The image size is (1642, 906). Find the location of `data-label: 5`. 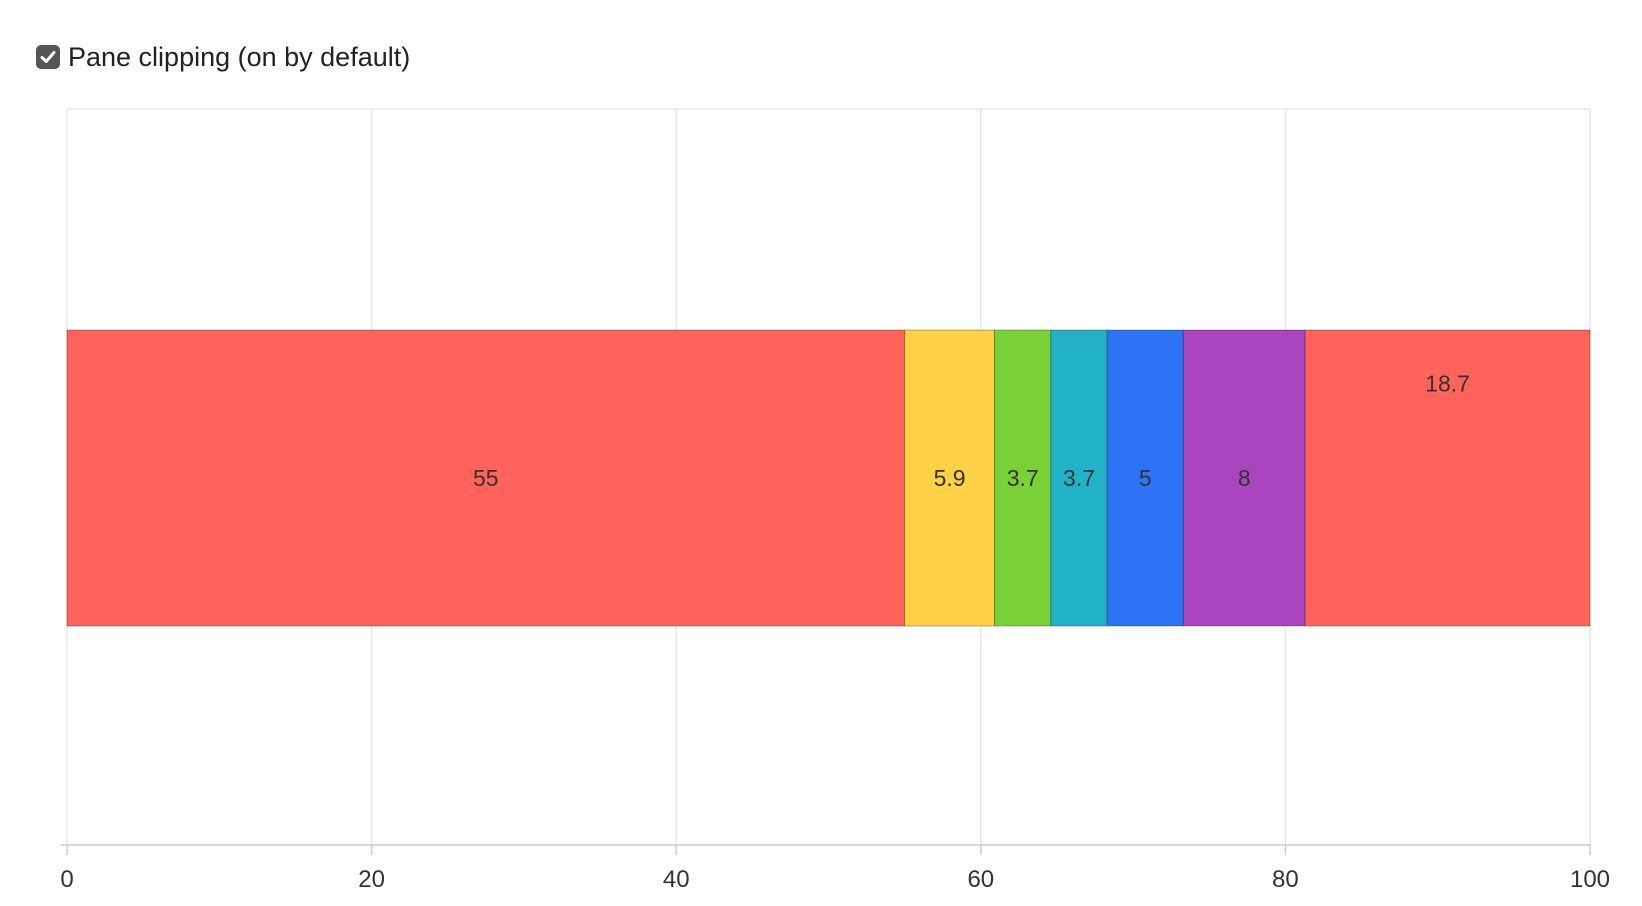

data-label: 5 is located at coordinates (1145, 478).